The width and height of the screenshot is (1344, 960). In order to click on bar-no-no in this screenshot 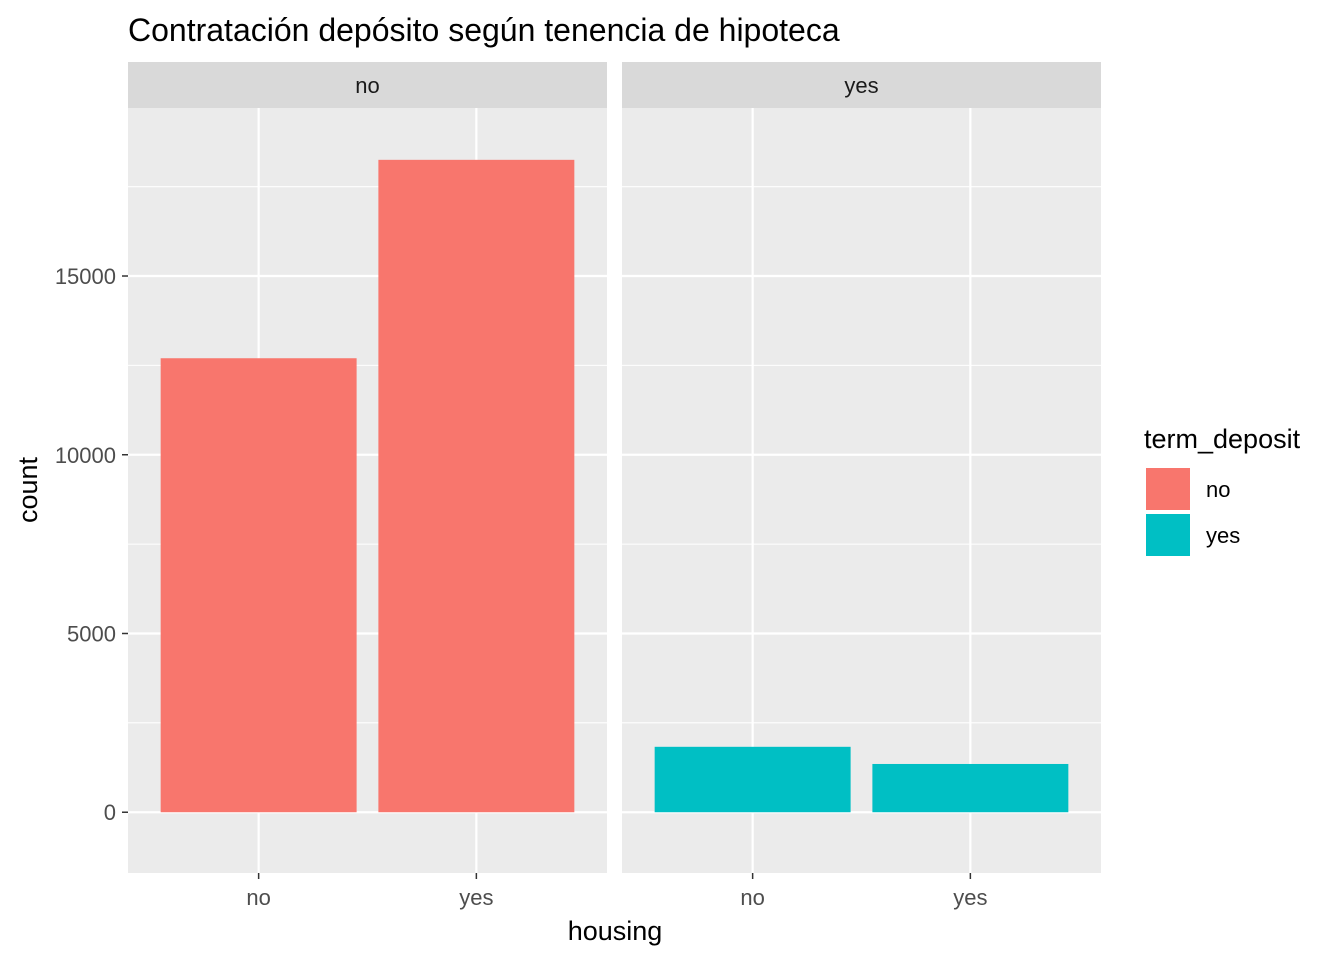, I will do `click(258, 585)`.